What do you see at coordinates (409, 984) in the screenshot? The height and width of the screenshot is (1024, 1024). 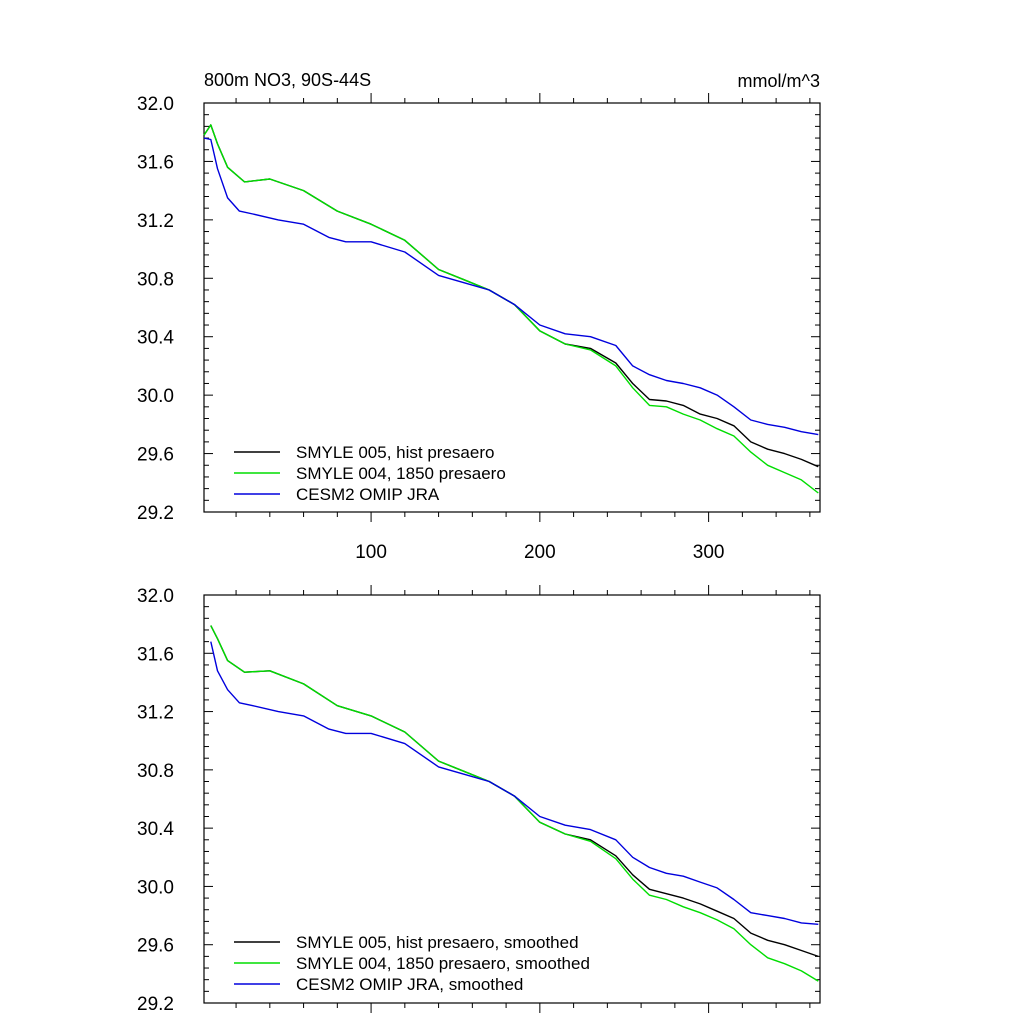 I see `legend-label: CESM2 OMIP JRA, smoothed` at bounding box center [409, 984].